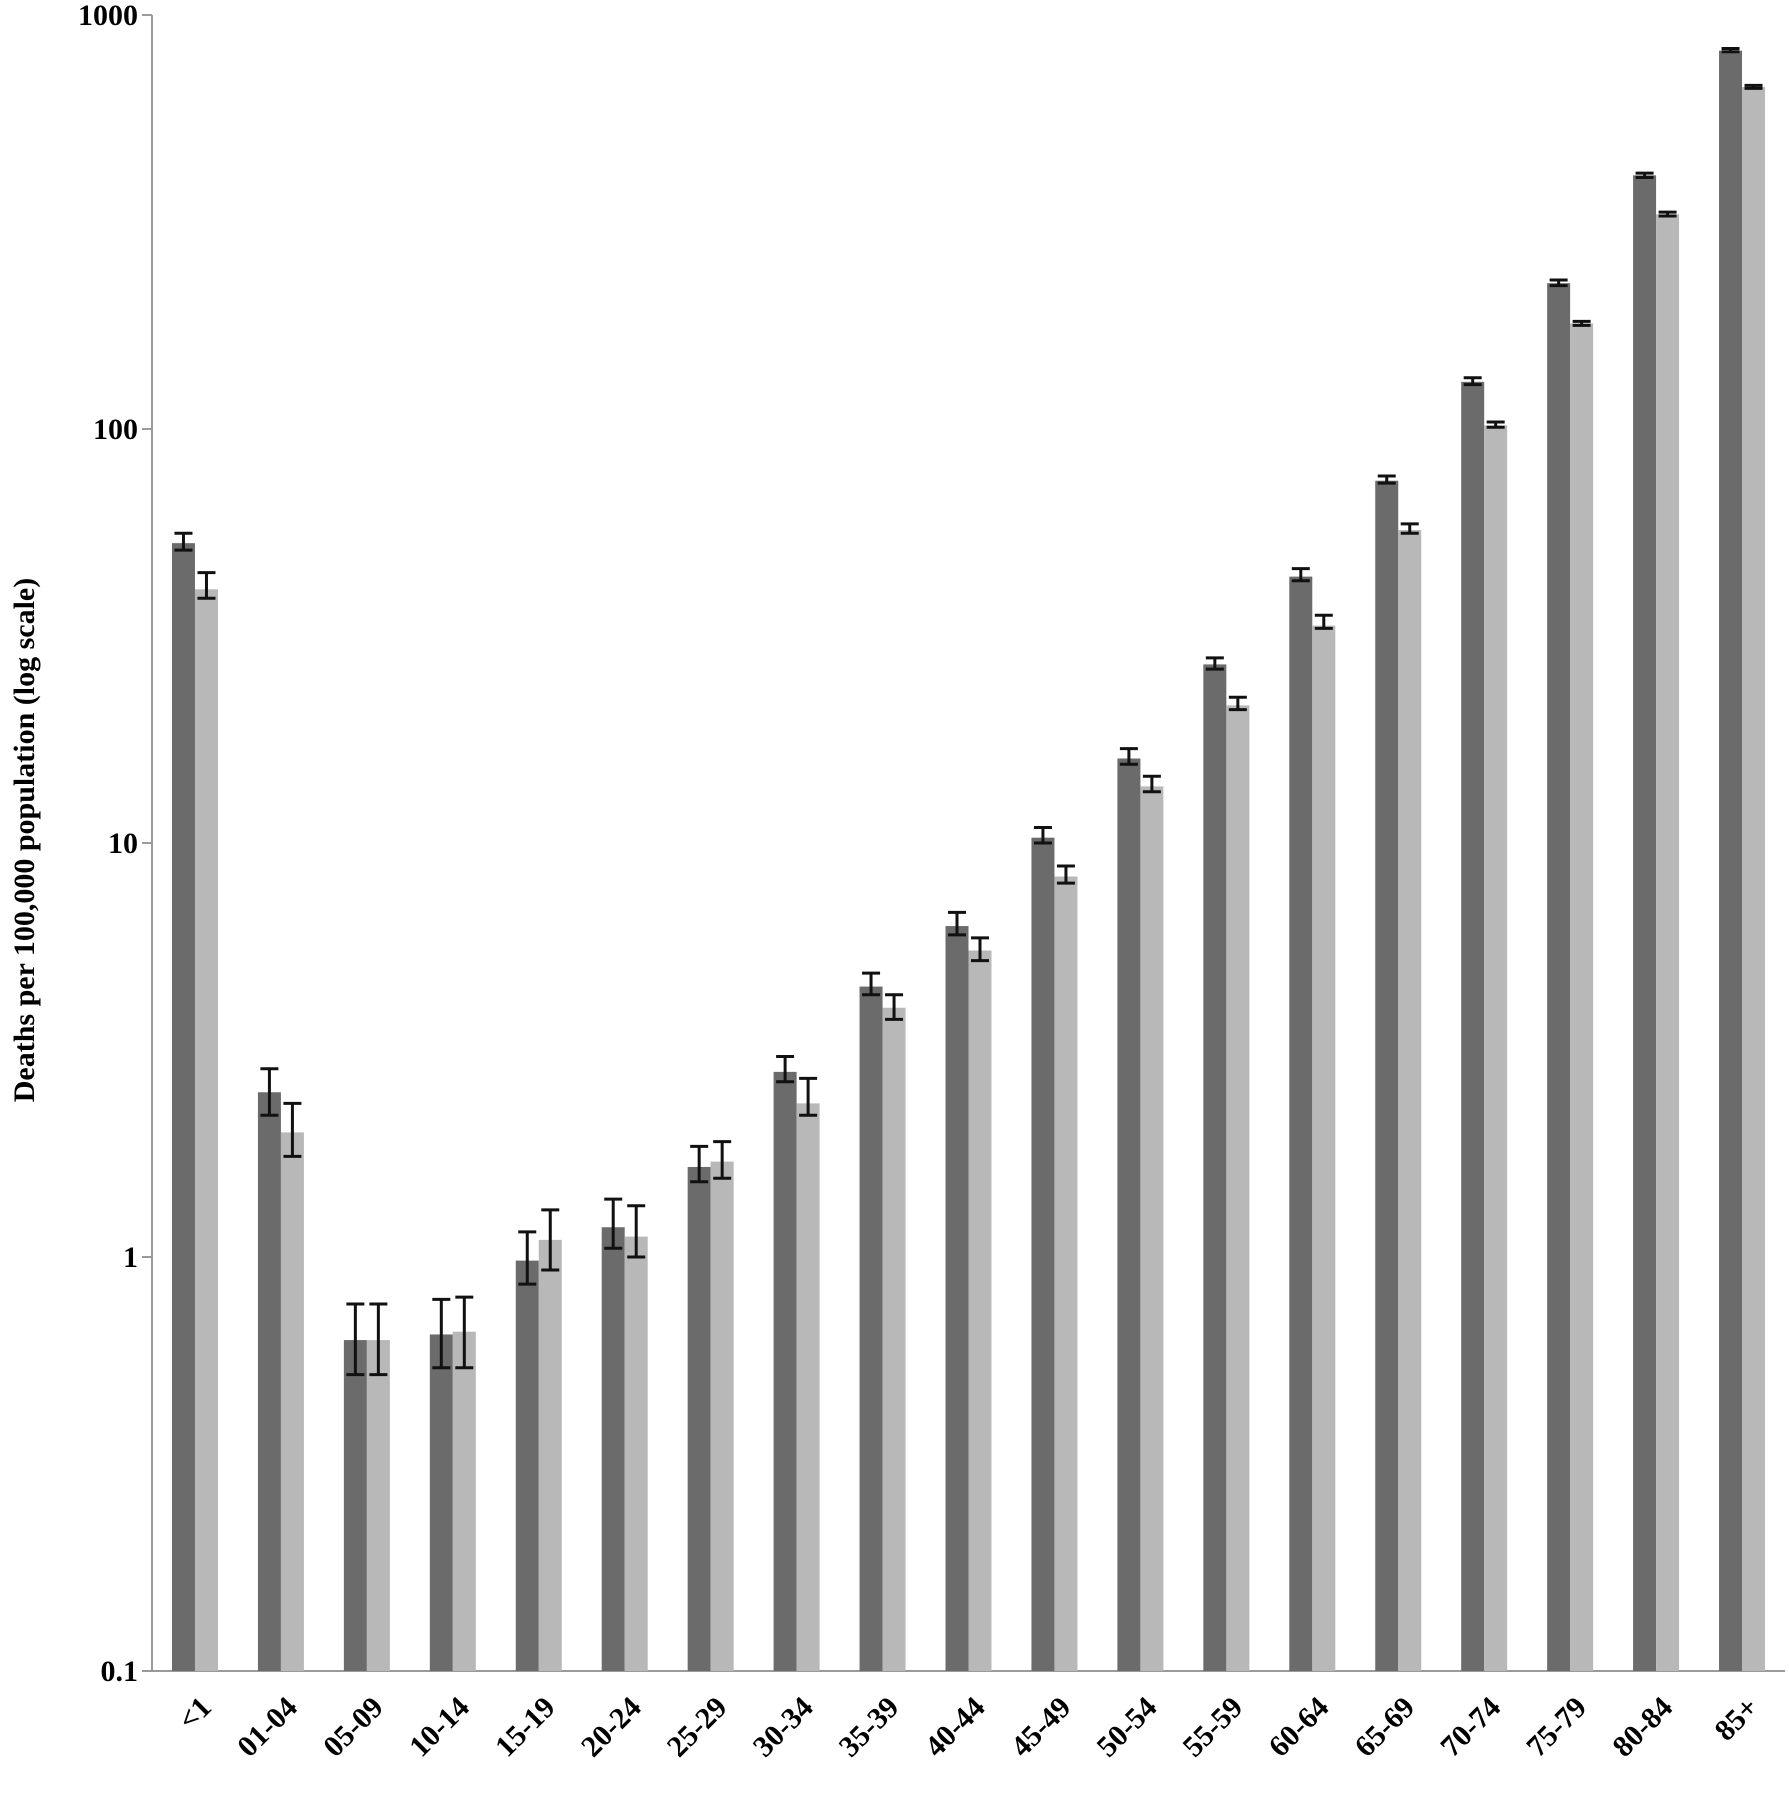 The width and height of the screenshot is (1789, 1800). I want to click on x-category-label: 20-24, so click(611, 1727).